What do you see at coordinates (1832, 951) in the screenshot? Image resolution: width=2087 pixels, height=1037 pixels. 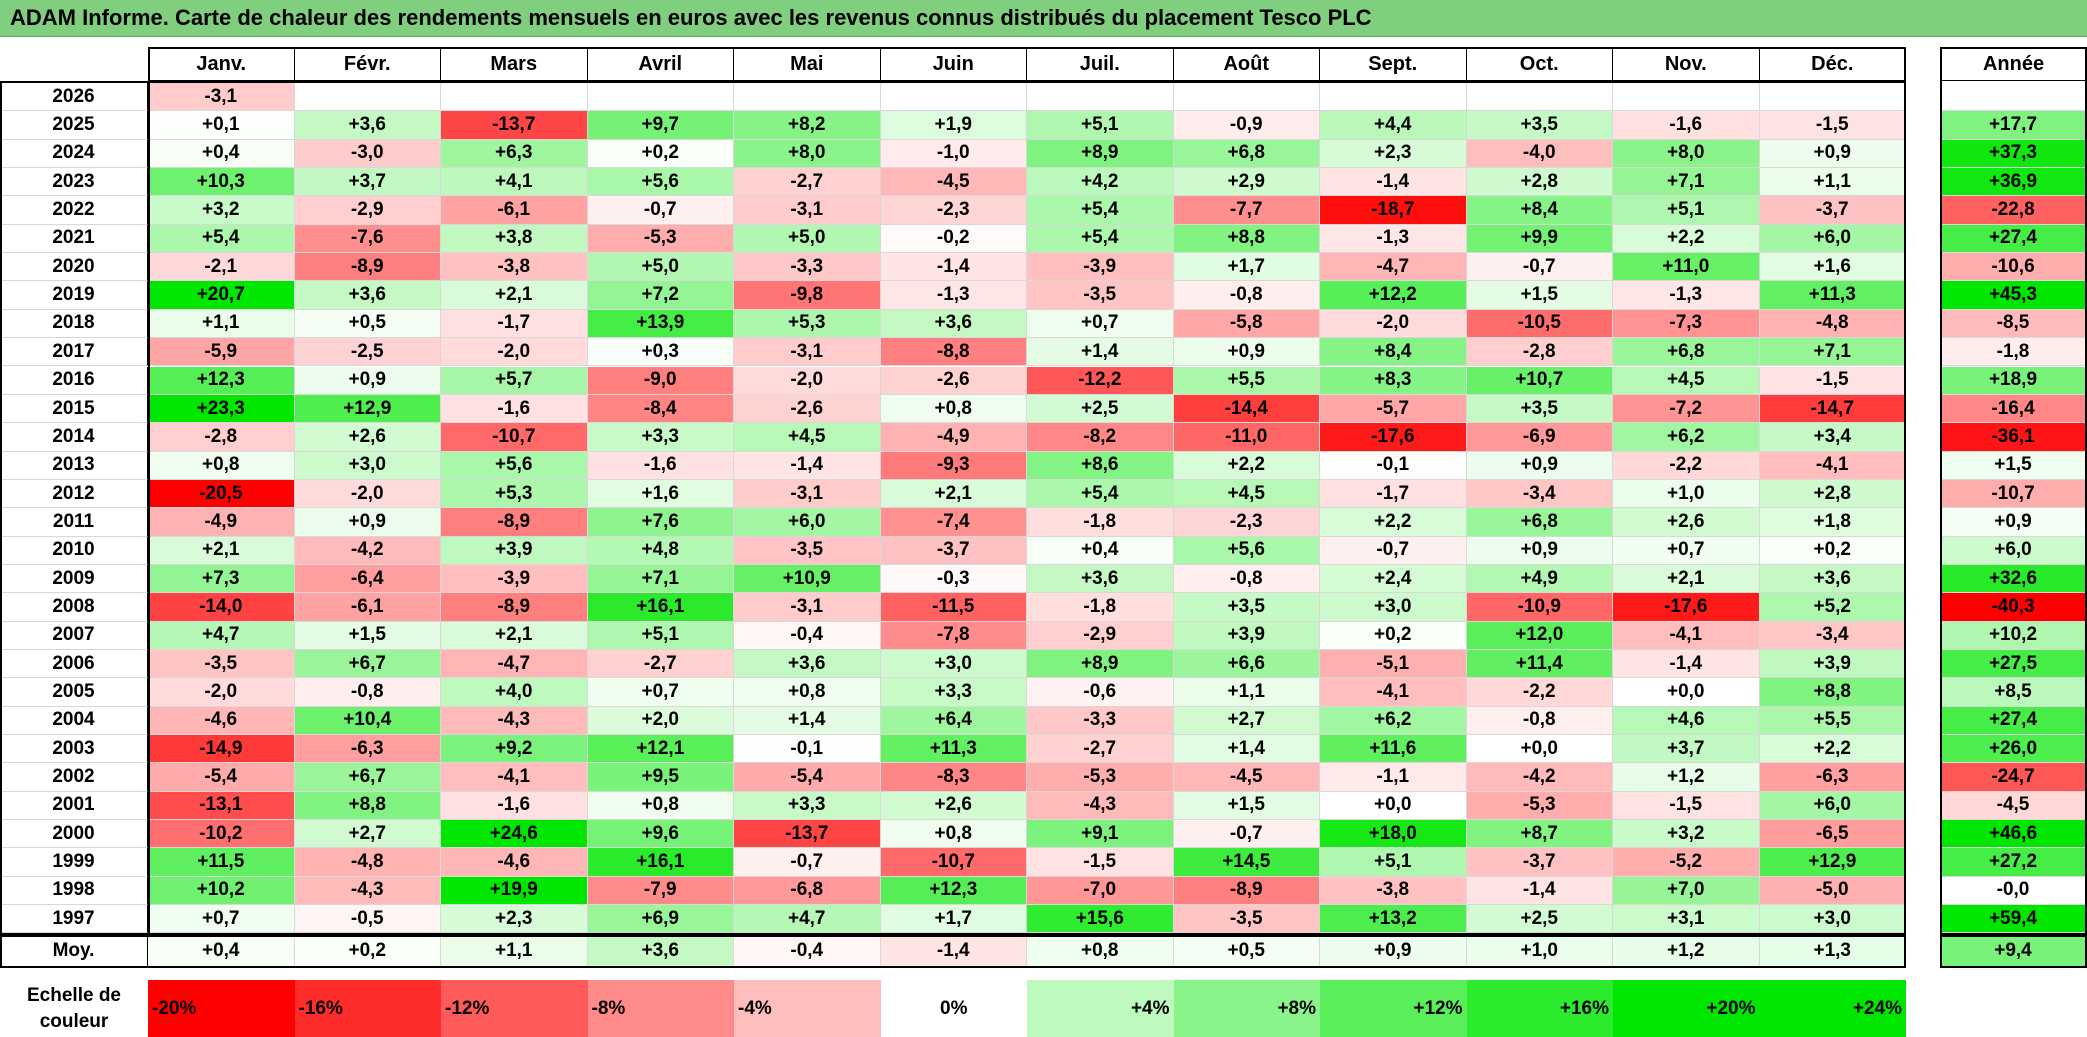 I see `average-cell: +1,3` at bounding box center [1832, 951].